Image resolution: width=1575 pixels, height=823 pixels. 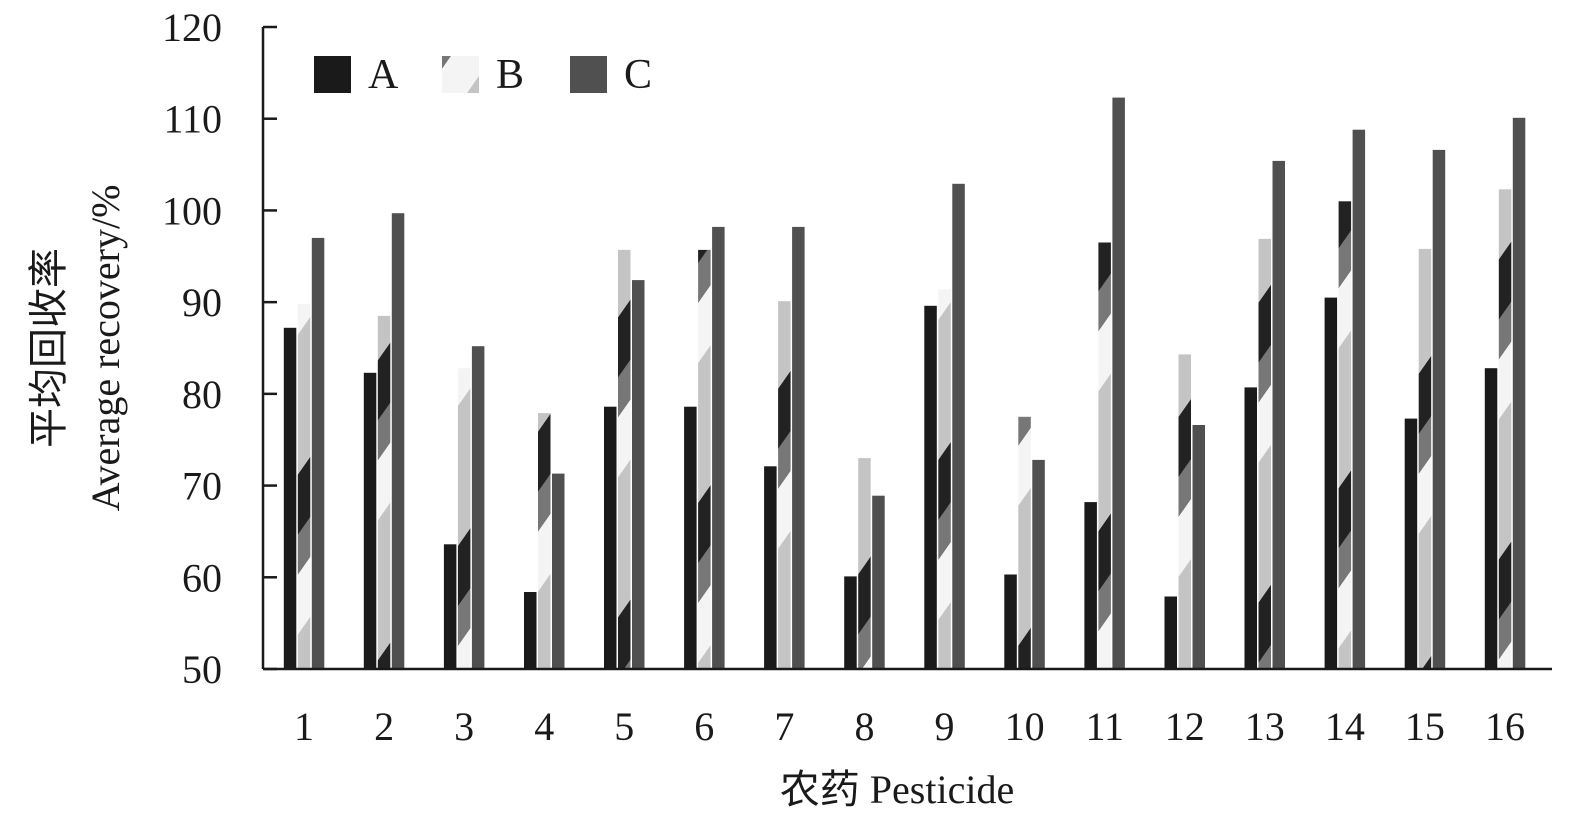 I want to click on x-axis-title: 农药 Pesticide, so click(x=897, y=789).